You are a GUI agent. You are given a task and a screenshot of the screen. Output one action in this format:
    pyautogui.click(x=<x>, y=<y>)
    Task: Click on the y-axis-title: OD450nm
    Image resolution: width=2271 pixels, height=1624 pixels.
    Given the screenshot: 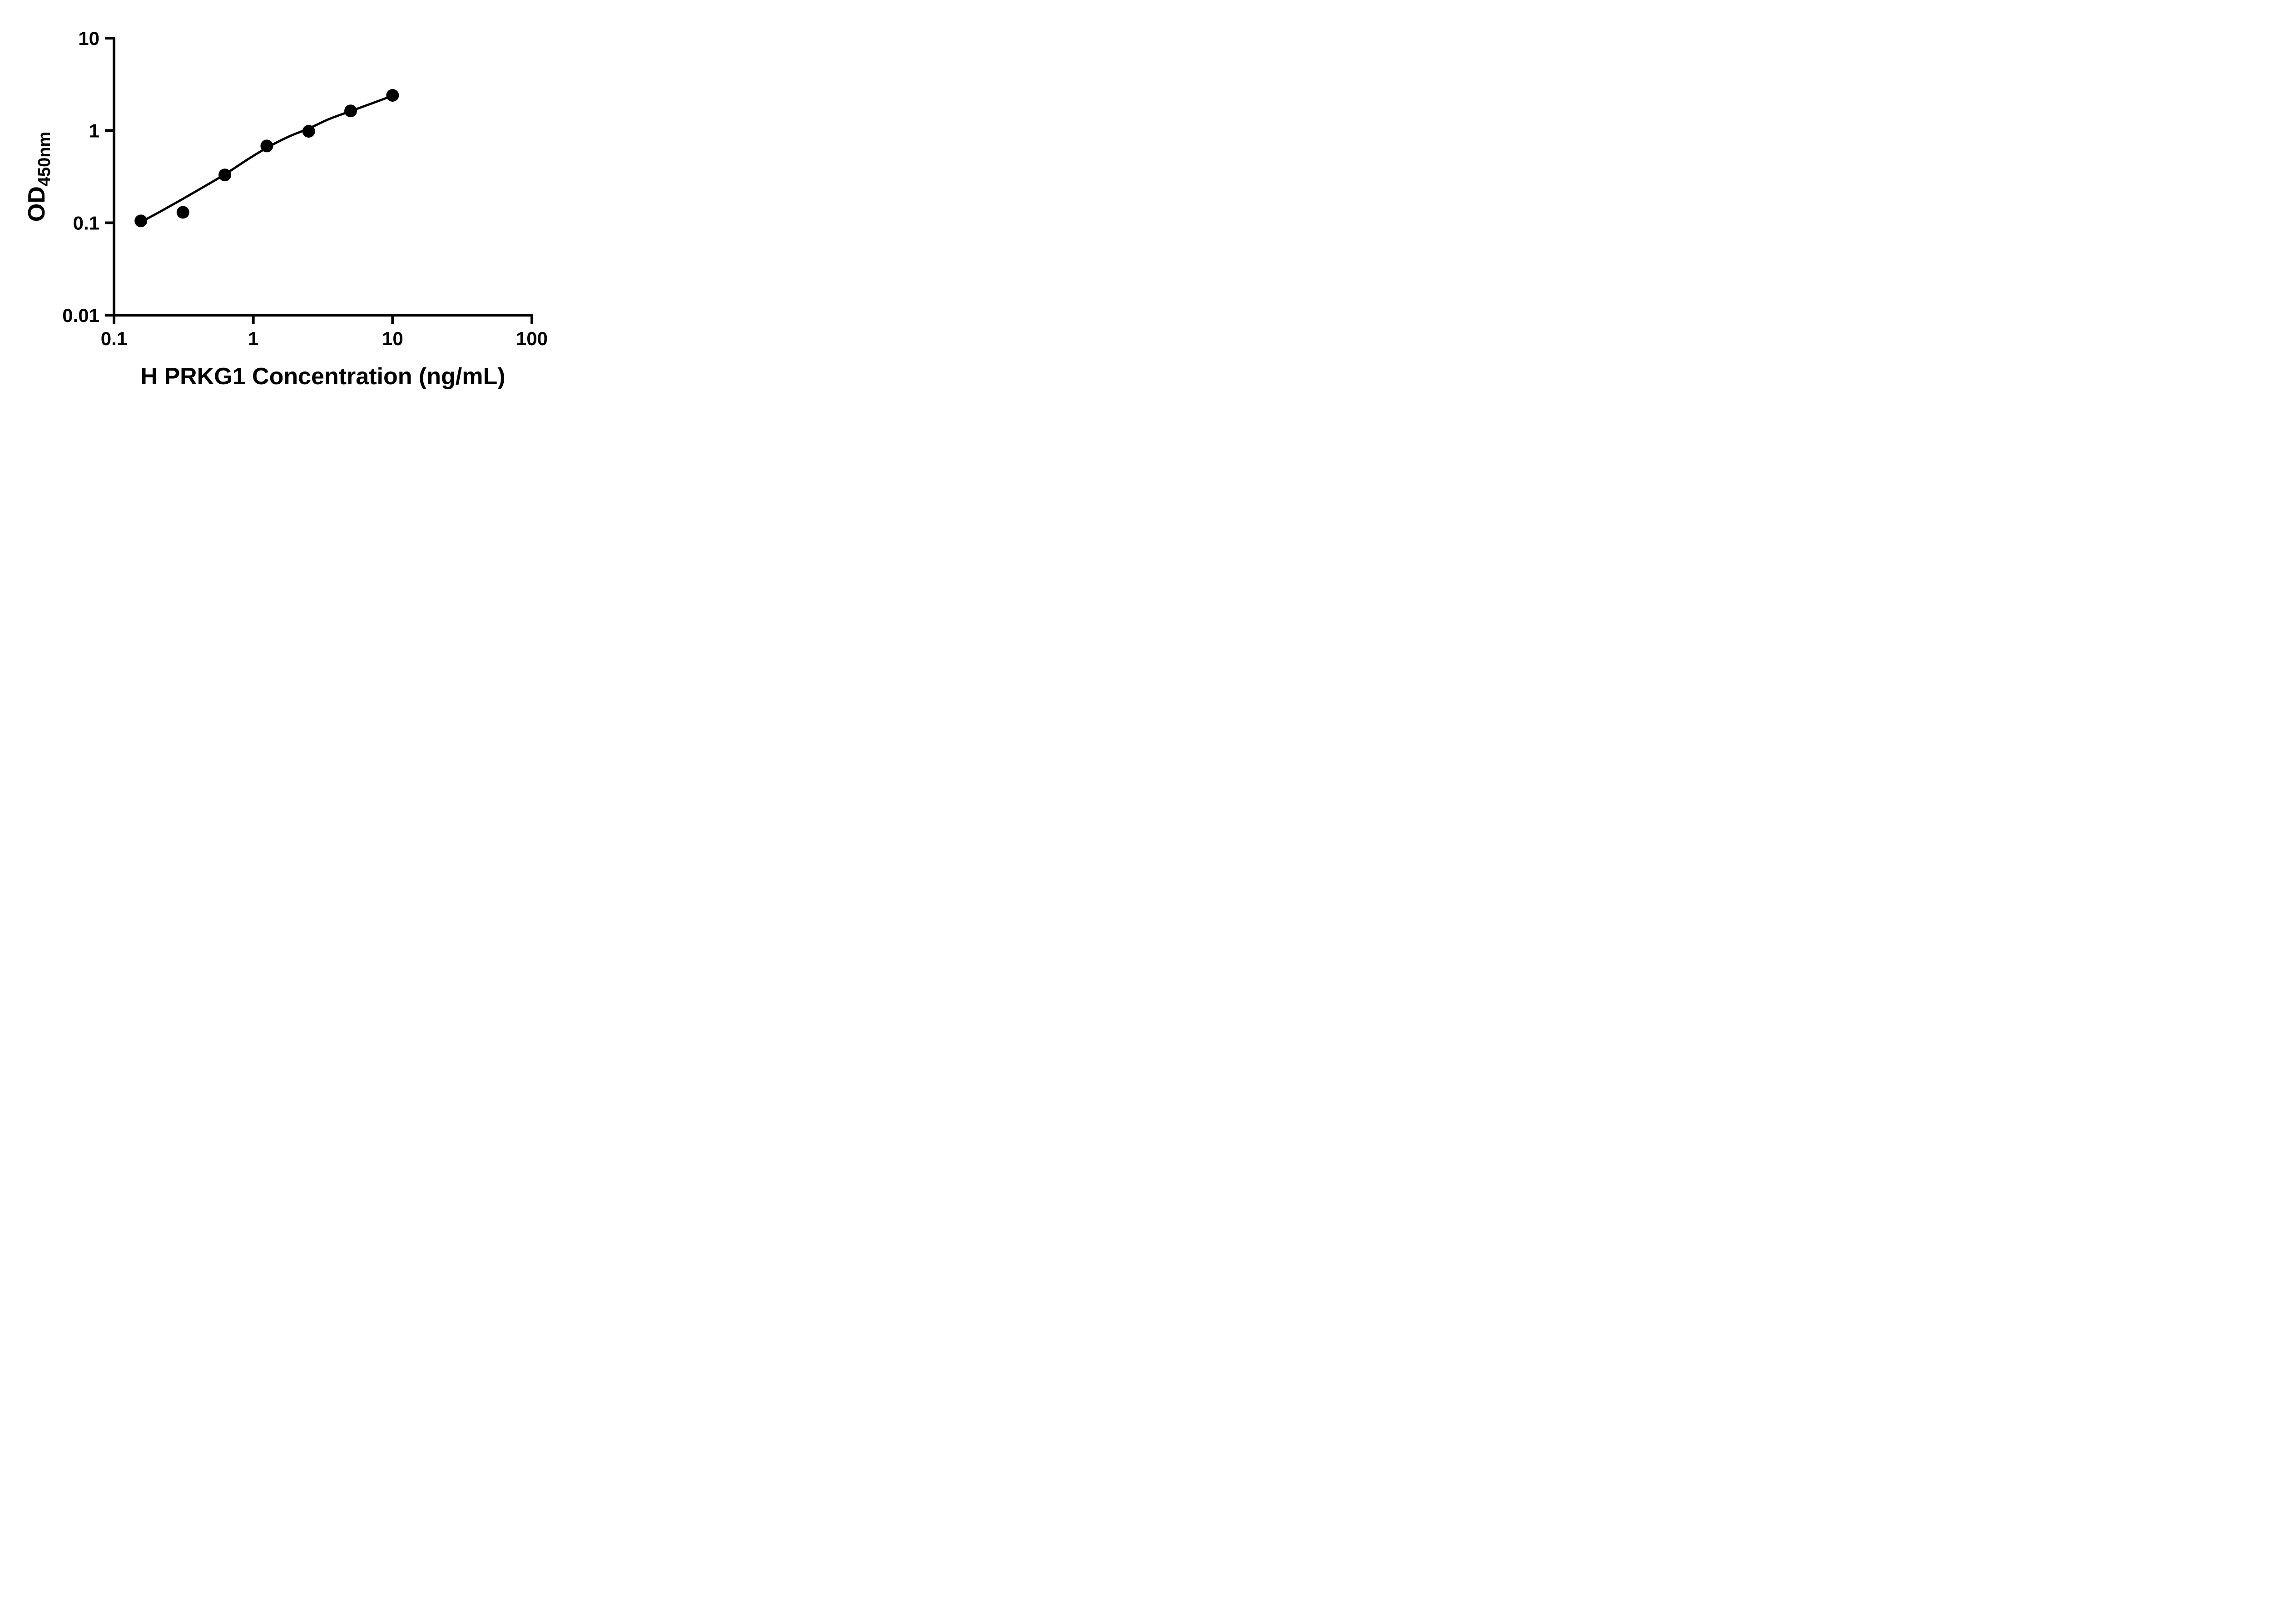 What is the action you would take?
    pyautogui.click(x=39, y=177)
    